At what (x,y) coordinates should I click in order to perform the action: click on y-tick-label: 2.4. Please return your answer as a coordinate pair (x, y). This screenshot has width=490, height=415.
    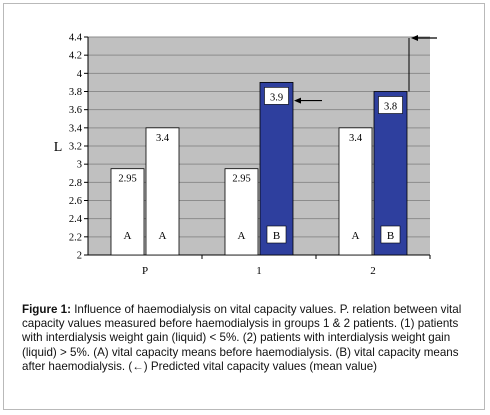
    Looking at the image, I should click on (76, 219).